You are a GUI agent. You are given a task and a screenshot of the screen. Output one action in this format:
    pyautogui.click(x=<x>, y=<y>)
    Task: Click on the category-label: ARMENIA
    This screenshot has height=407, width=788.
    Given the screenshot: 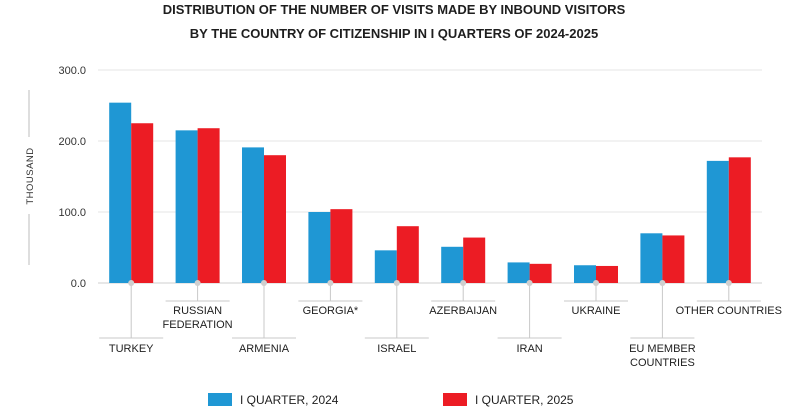 What is the action you would take?
    pyautogui.click(x=264, y=349)
    